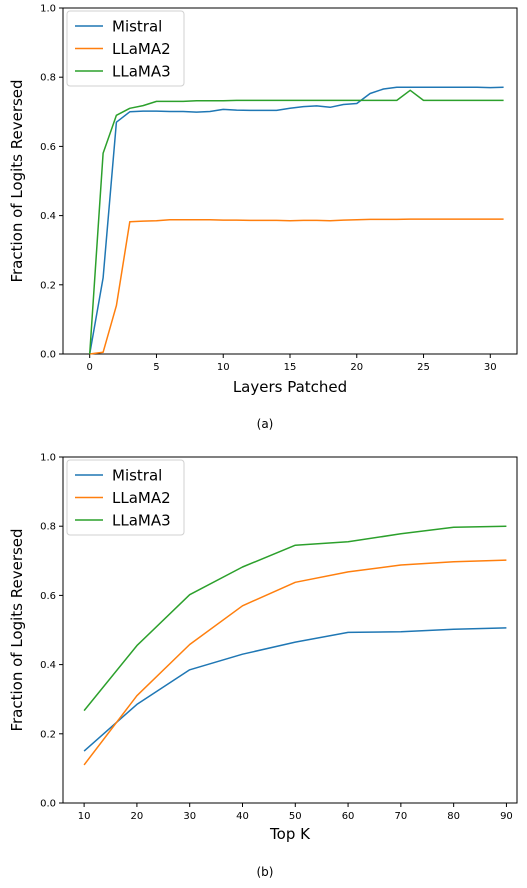 Image resolution: width=527 pixels, height=888 pixels. What do you see at coordinates (290, 387) in the screenshot?
I see `x-axis-label: Layers Patched` at bounding box center [290, 387].